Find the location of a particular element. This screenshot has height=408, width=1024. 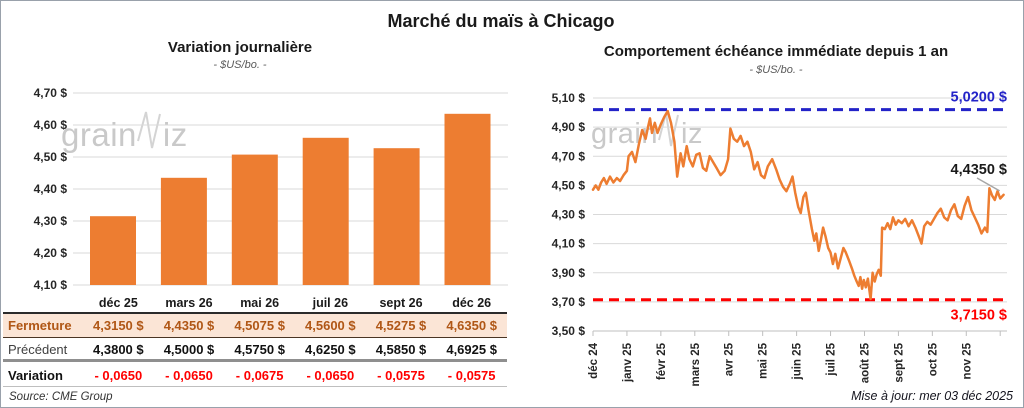

row-label: Variation is located at coordinates (35, 375).